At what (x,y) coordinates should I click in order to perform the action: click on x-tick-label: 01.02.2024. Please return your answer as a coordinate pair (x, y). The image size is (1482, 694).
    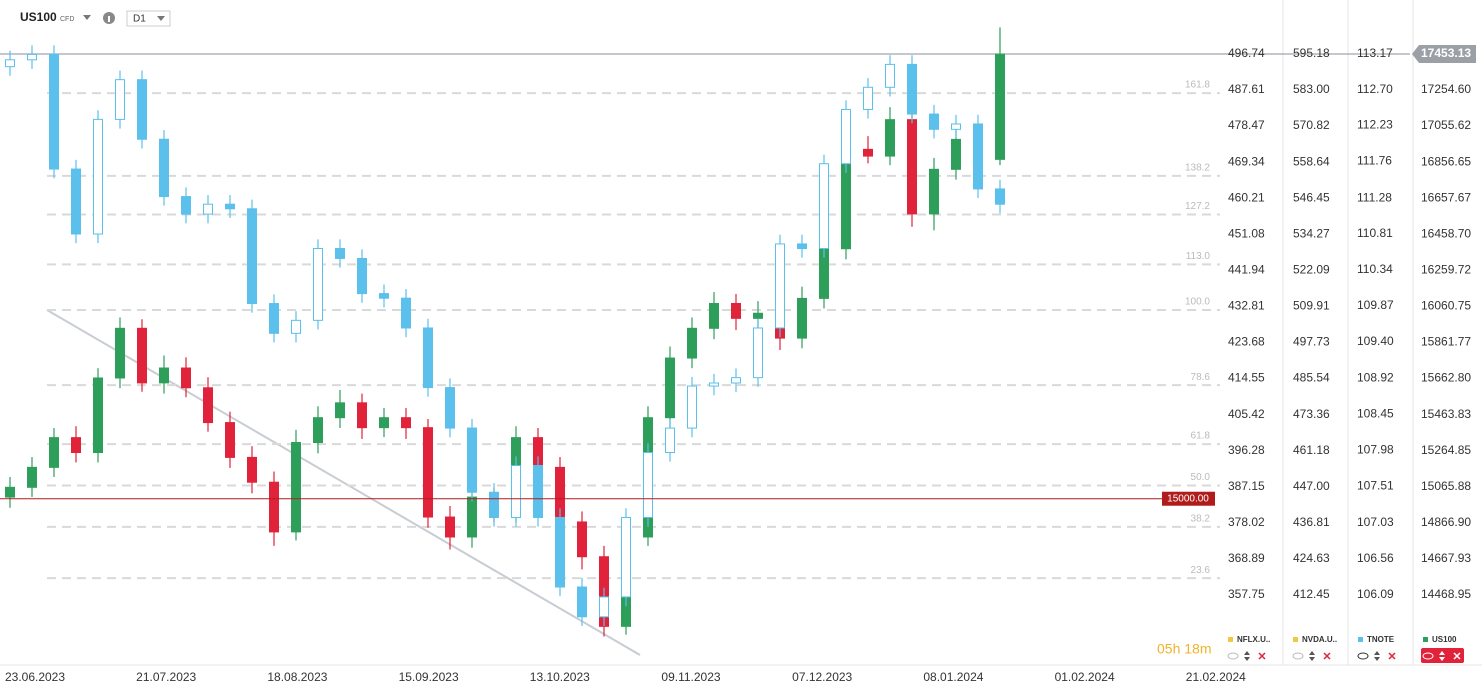
    Looking at the image, I should click on (1085, 677).